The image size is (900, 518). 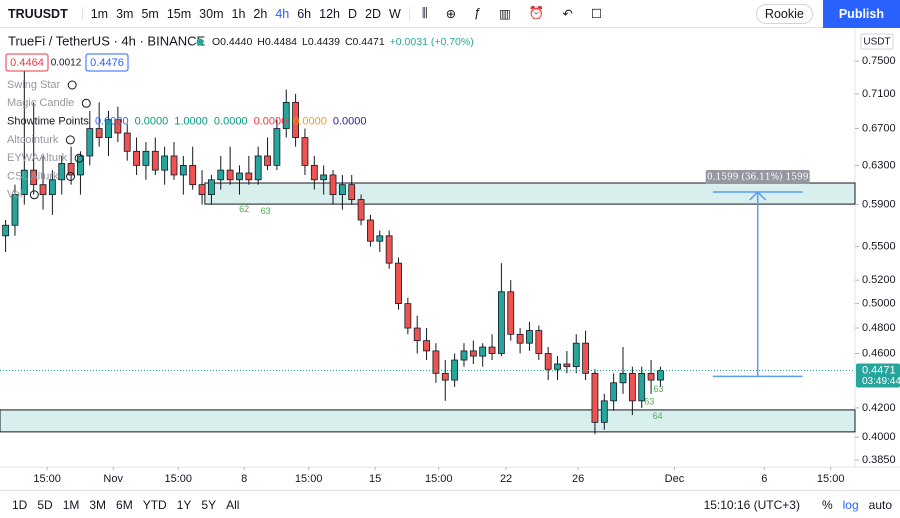 What do you see at coordinates (879, 128) in the screenshot?
I see `y-tick-label: 0.6700` at bounding box center [879, 128].